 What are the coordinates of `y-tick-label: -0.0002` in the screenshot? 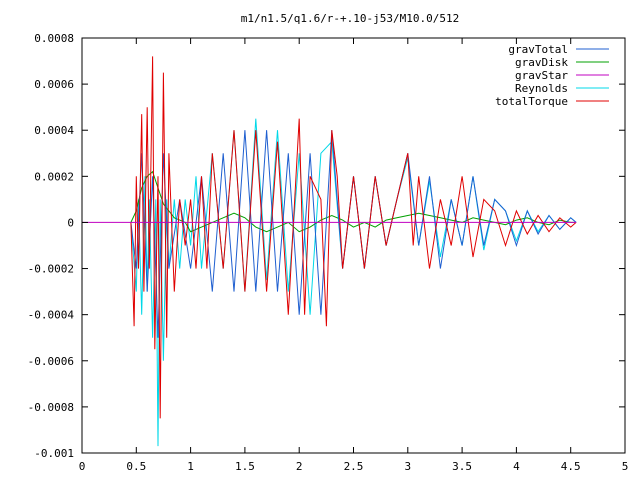 It's located at (51, 269).